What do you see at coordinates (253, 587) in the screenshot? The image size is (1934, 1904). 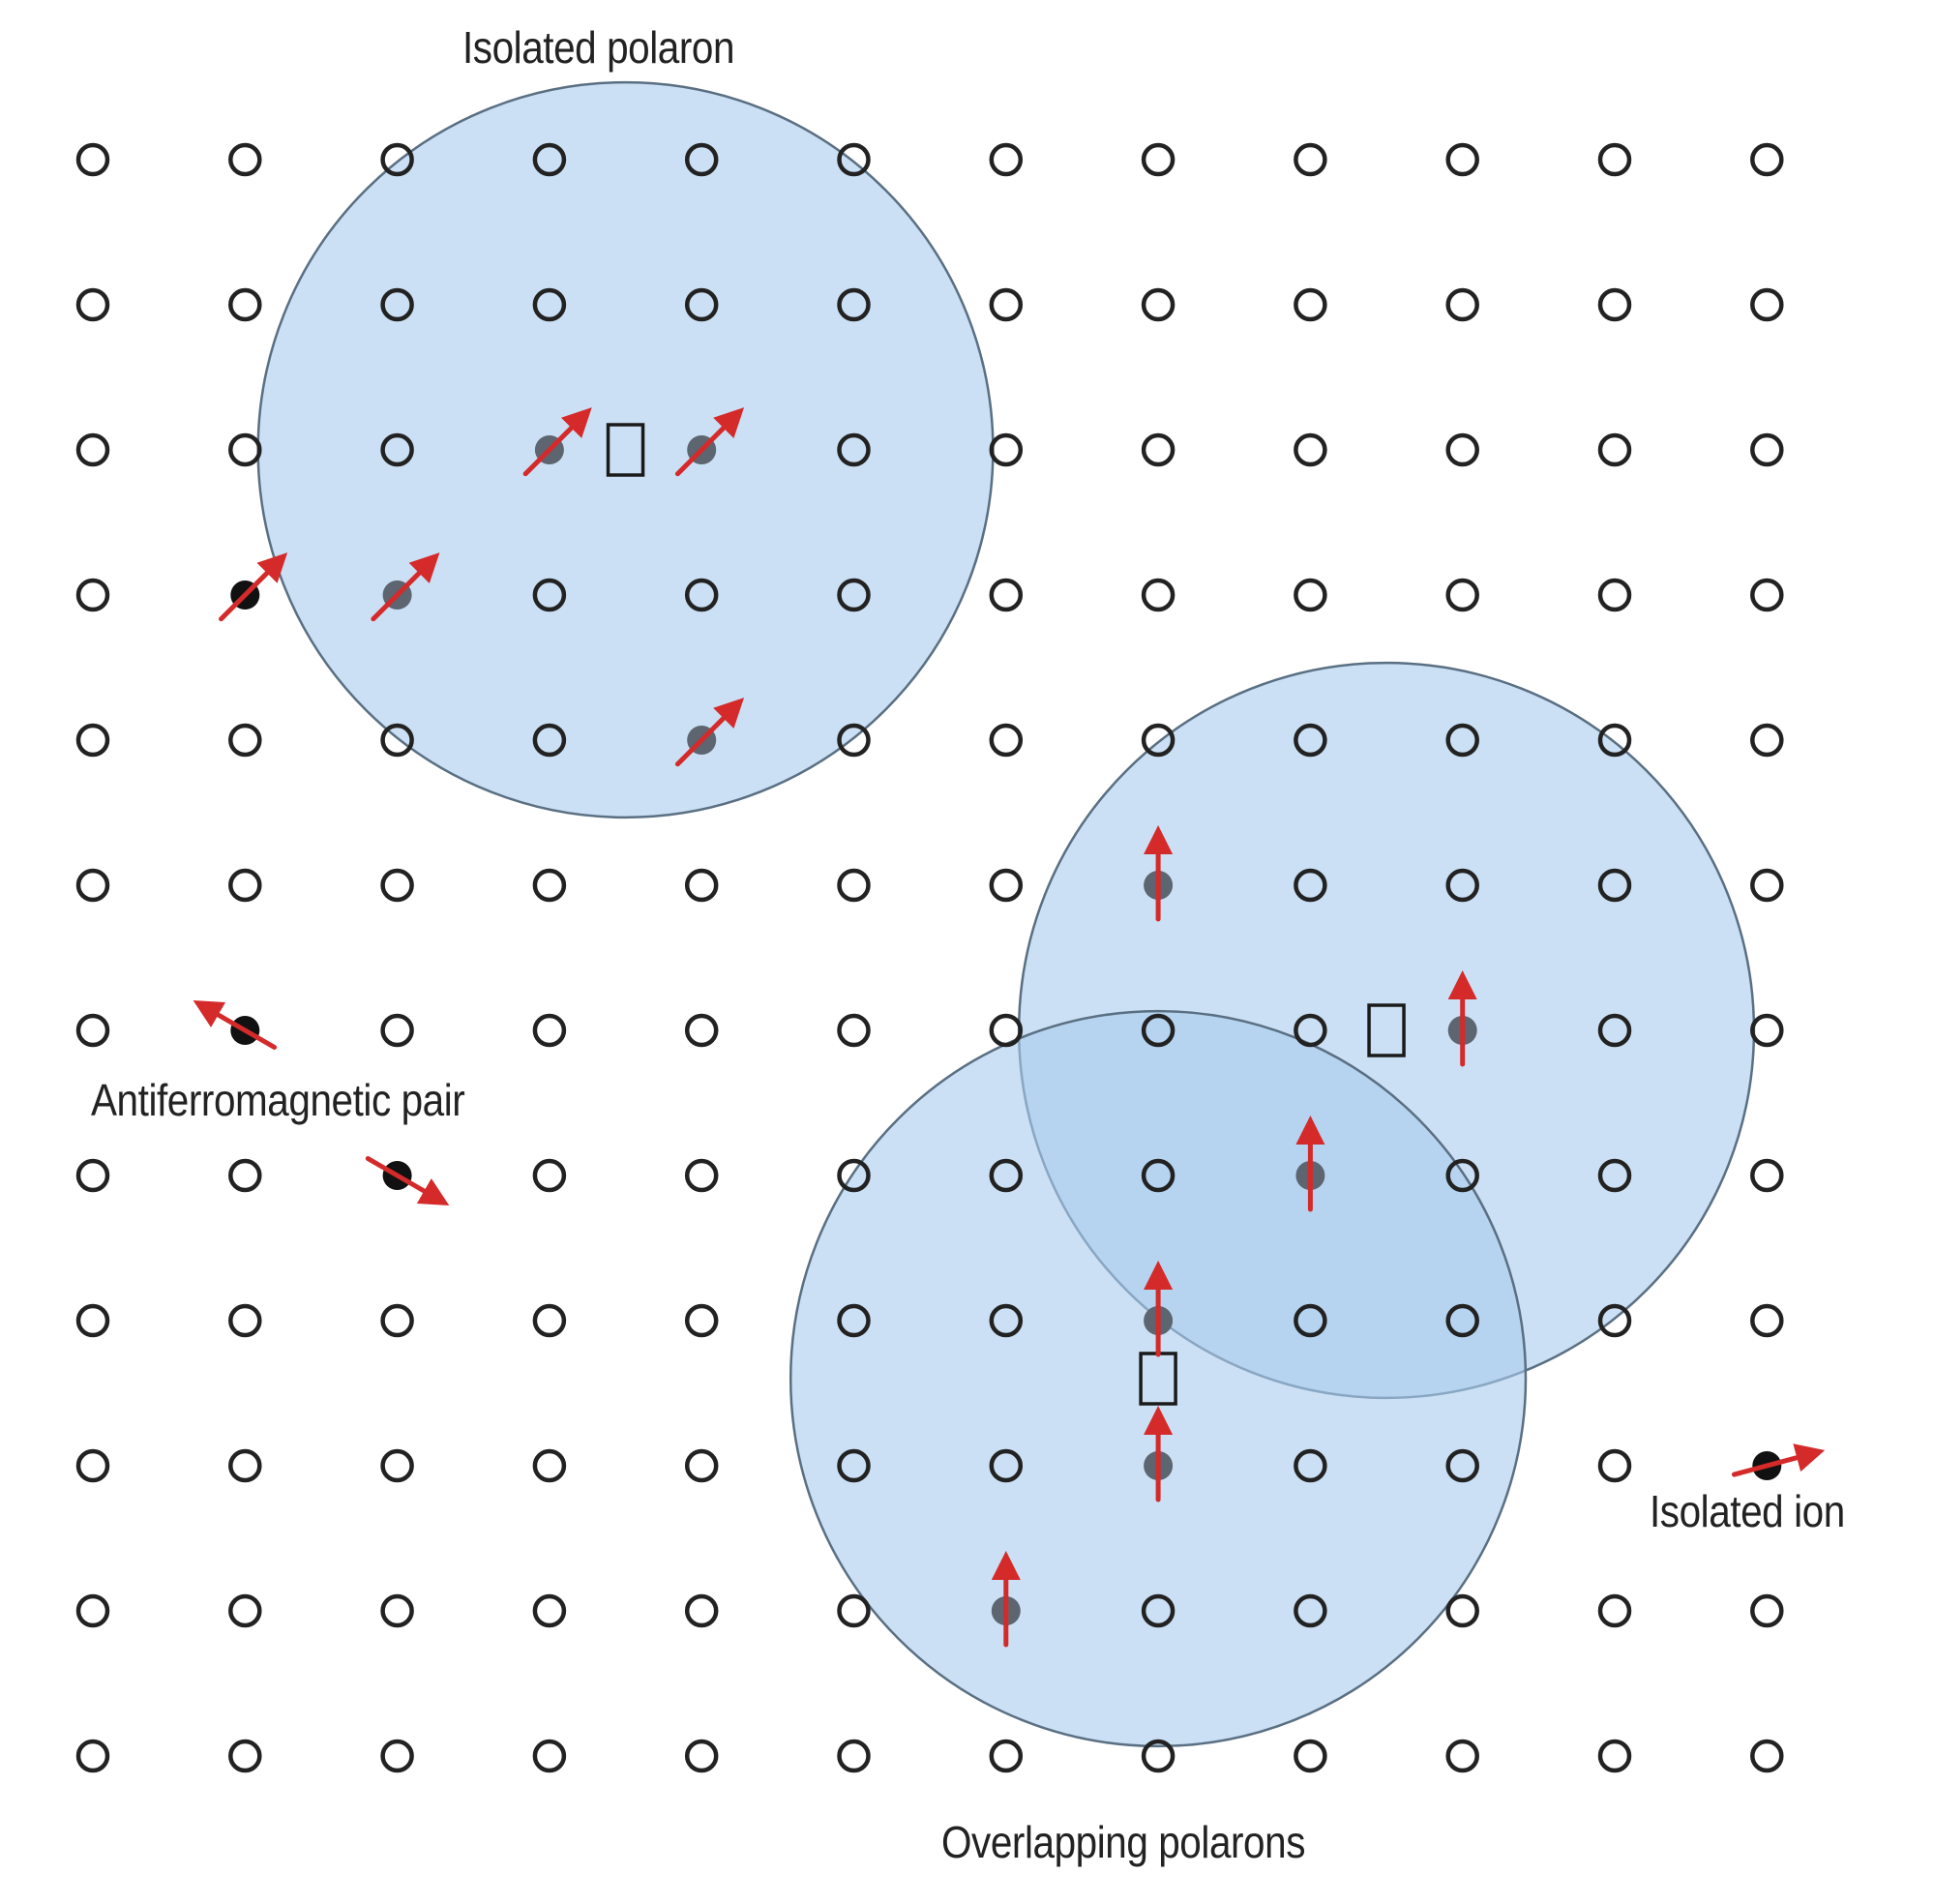 I see `spin-arrow` at bounding box center [253, 587].